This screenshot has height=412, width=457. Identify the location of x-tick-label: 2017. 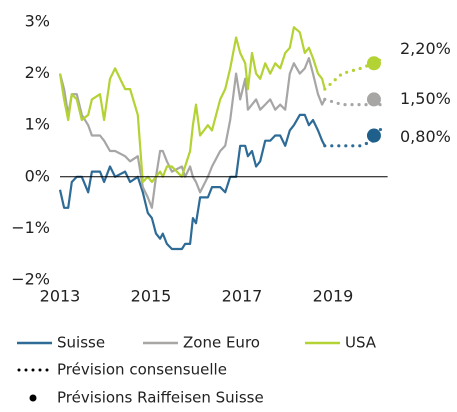
(242, 296).